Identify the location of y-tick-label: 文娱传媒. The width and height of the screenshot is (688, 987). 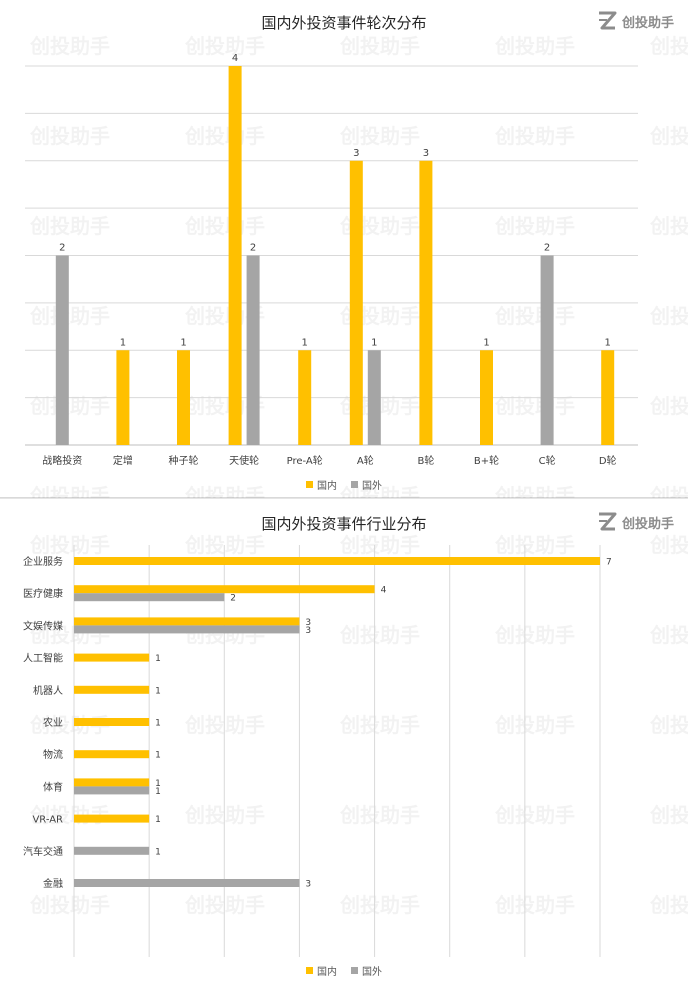
(43, 625).